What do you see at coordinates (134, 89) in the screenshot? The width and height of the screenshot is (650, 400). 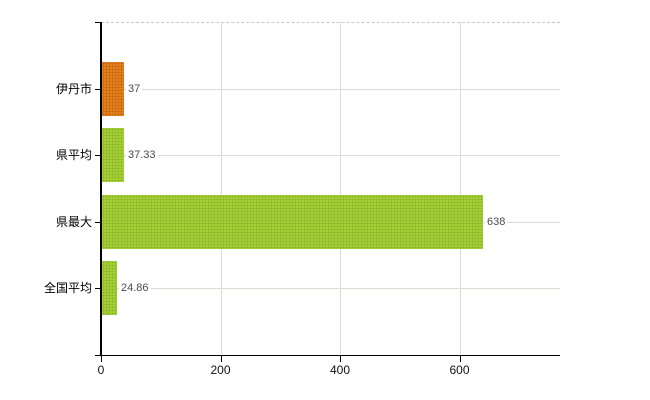 I see `value-label: 37` at bounding box center [134, 89].